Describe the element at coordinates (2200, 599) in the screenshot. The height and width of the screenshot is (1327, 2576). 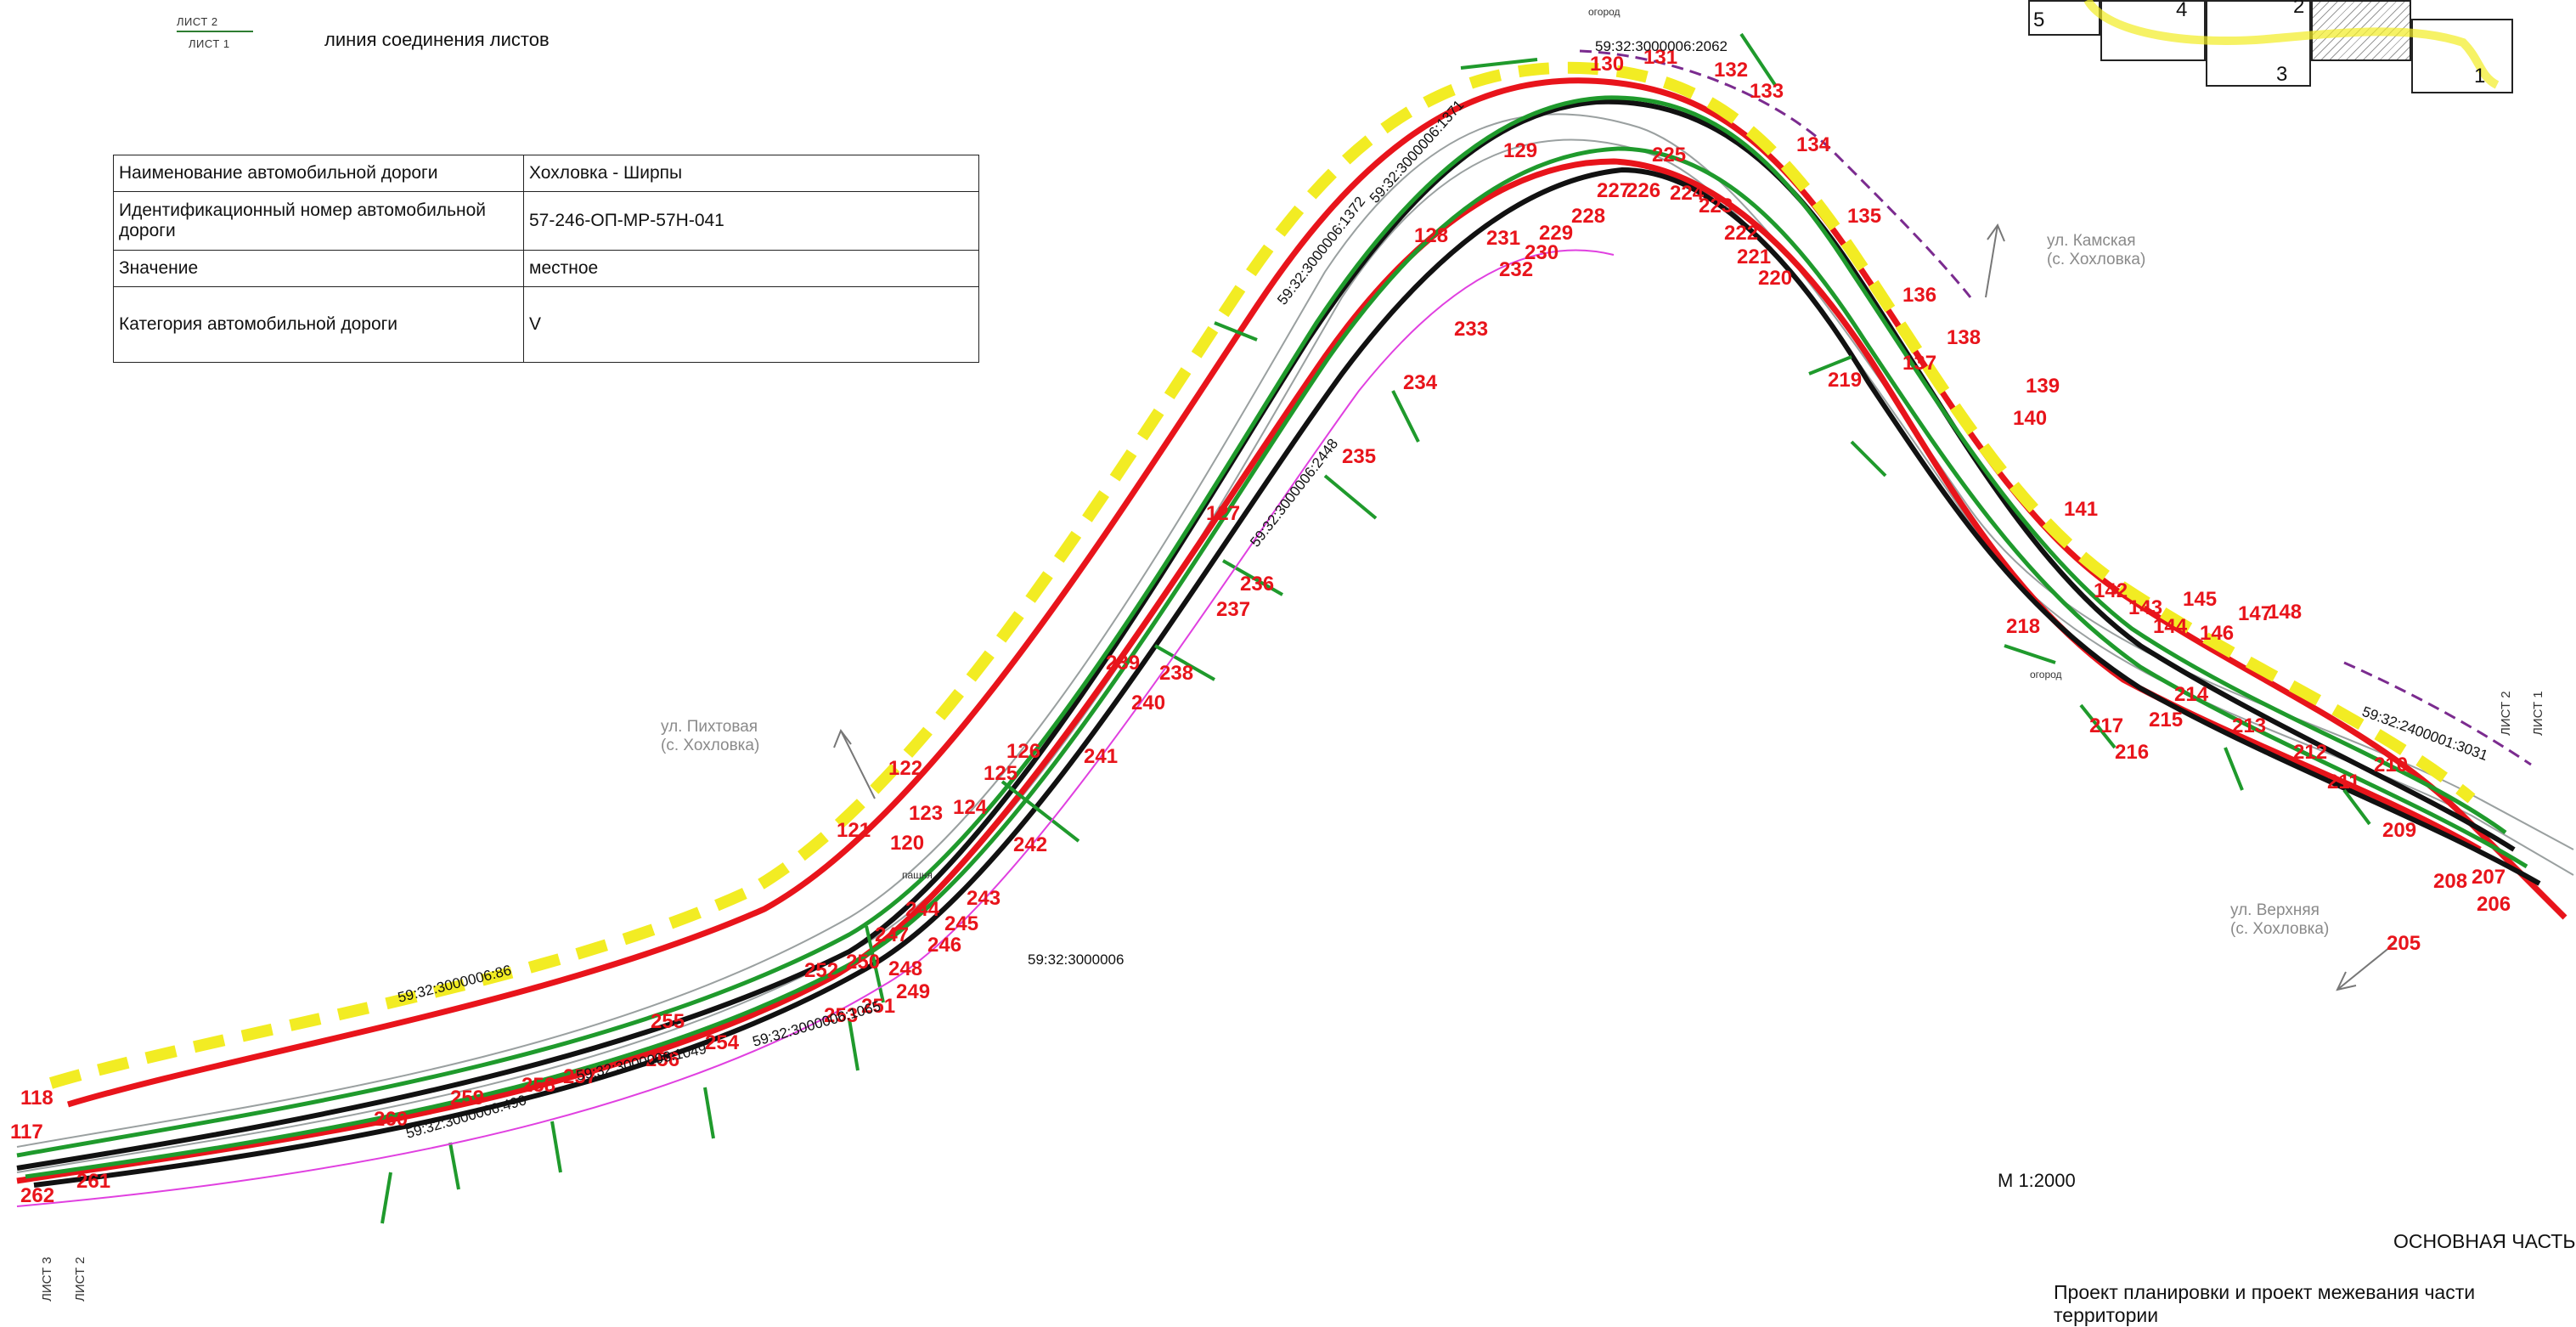
I see `point-label: 145` at that location.